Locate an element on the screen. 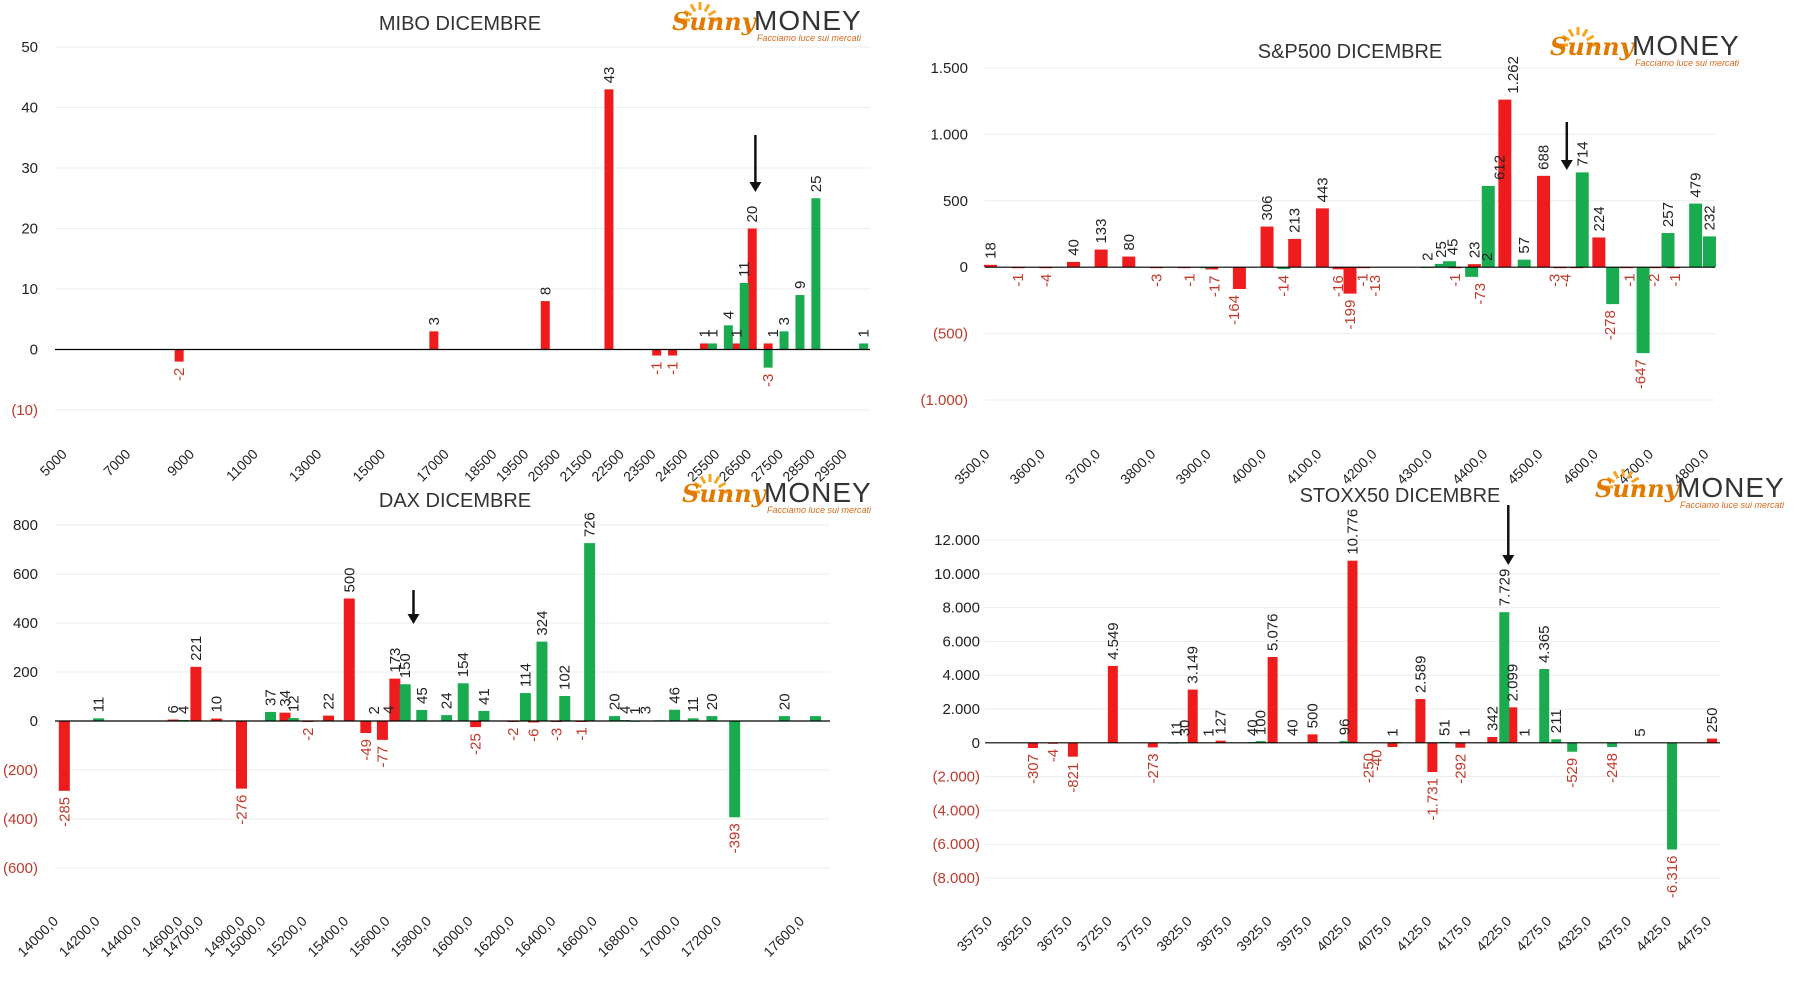  arrow-down-icon is located at coordinates (1508, 535).